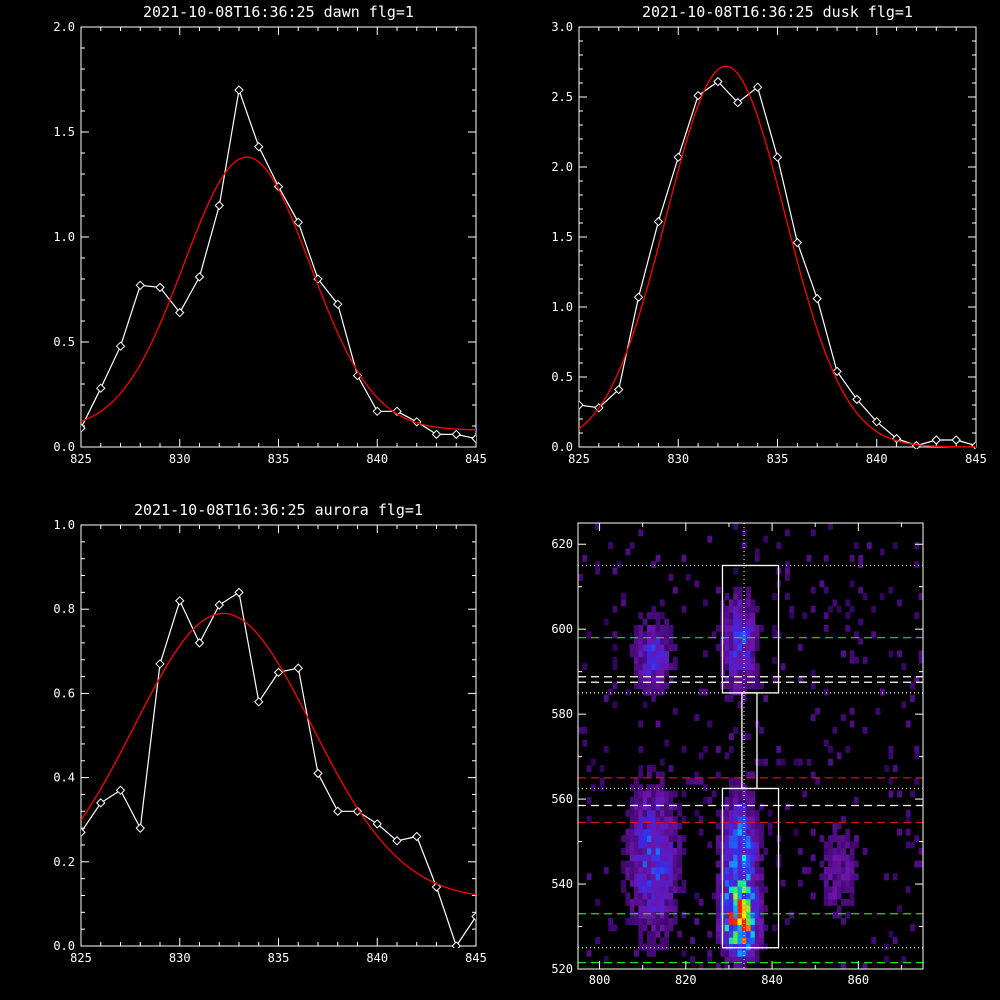  I want to click on y-tick-label: 3.0, so click(562, 27).